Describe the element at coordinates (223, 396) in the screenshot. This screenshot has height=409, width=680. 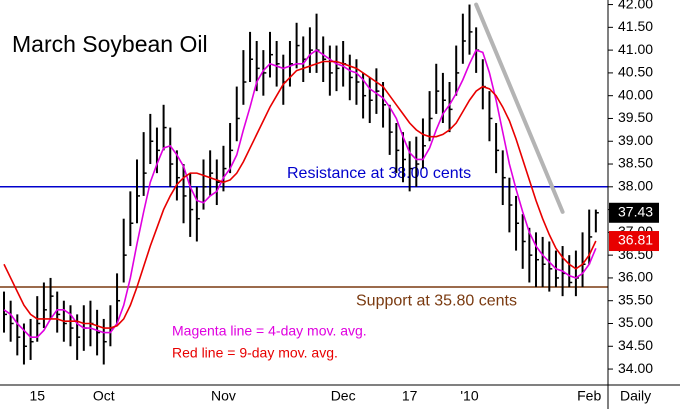
I see `x-tick-label: Nov` at that location.